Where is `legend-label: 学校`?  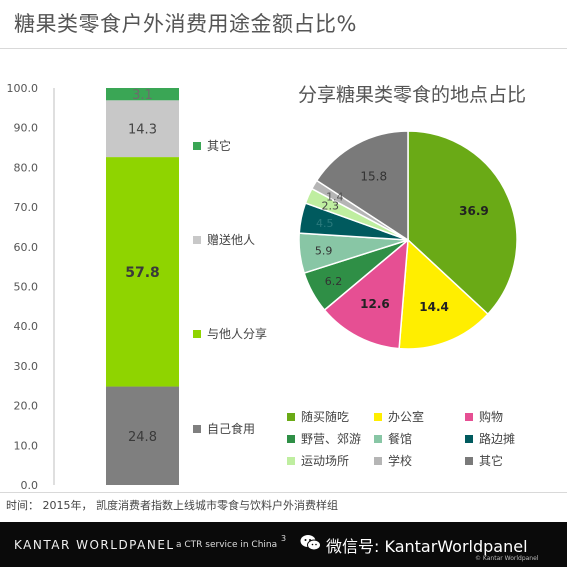
legend-label: 学校 is located at coordinates (400, 461).